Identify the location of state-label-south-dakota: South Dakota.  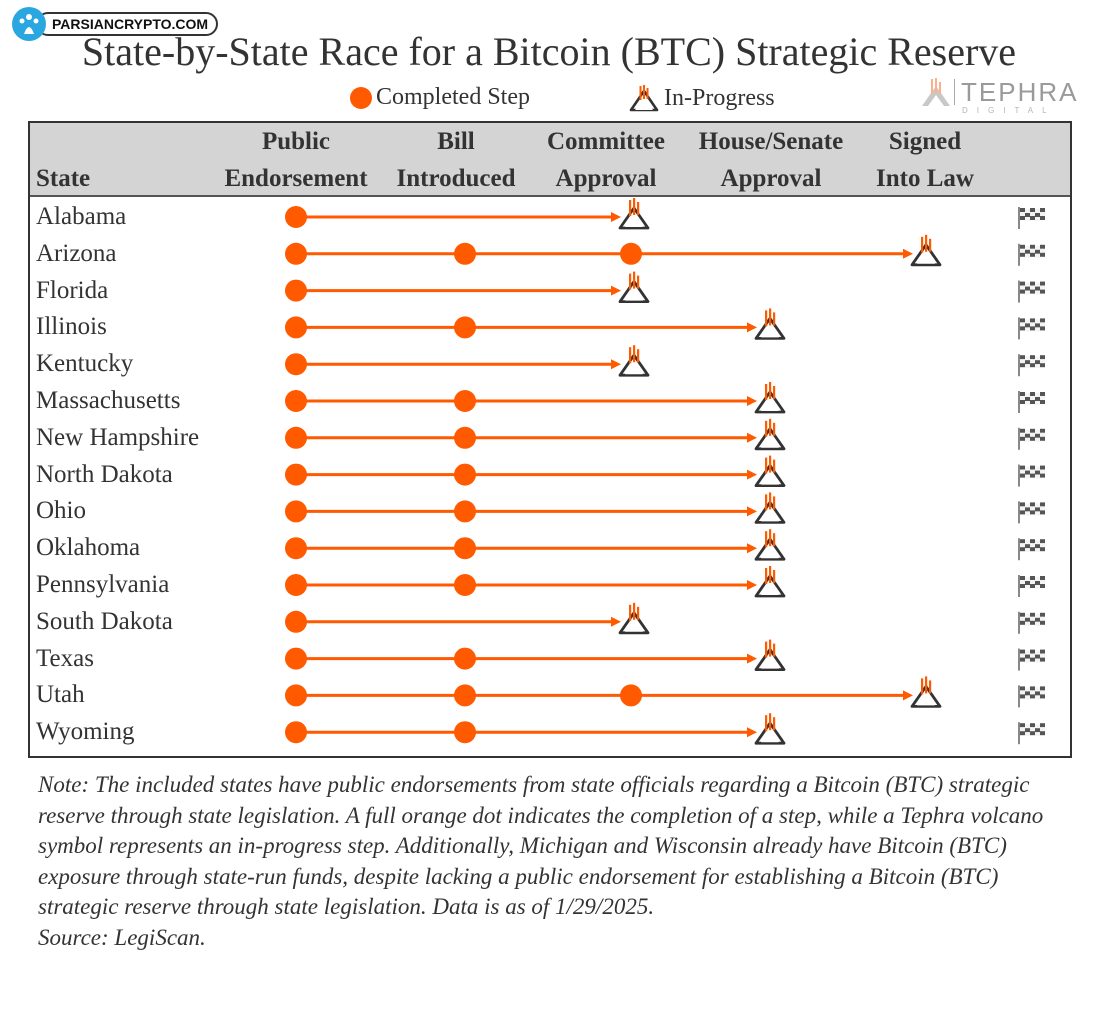
(104, 621).